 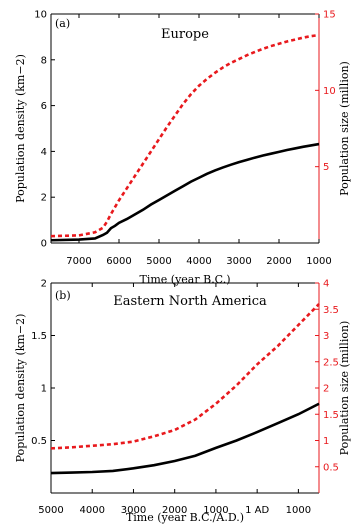 I want to click on y-tick-label-right: 1.5, so click(x=331, y=415).